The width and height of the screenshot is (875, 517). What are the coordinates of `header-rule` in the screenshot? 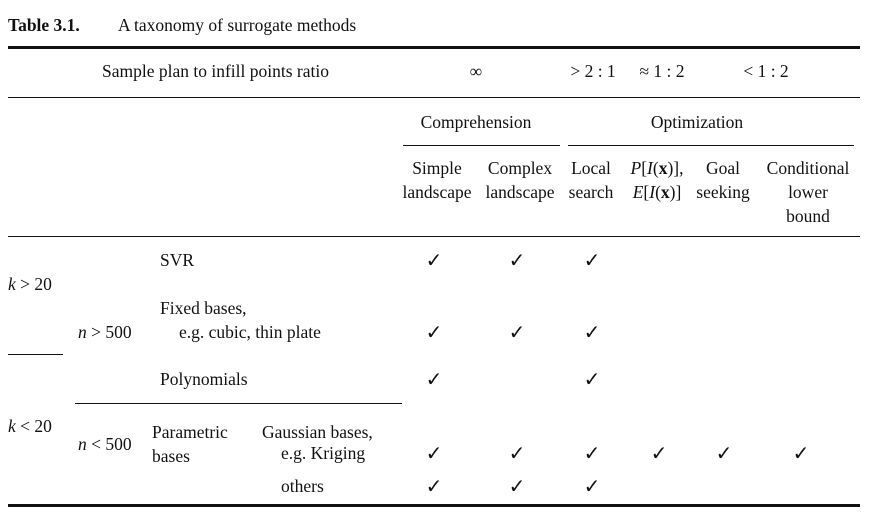 It's located at (434, 97).